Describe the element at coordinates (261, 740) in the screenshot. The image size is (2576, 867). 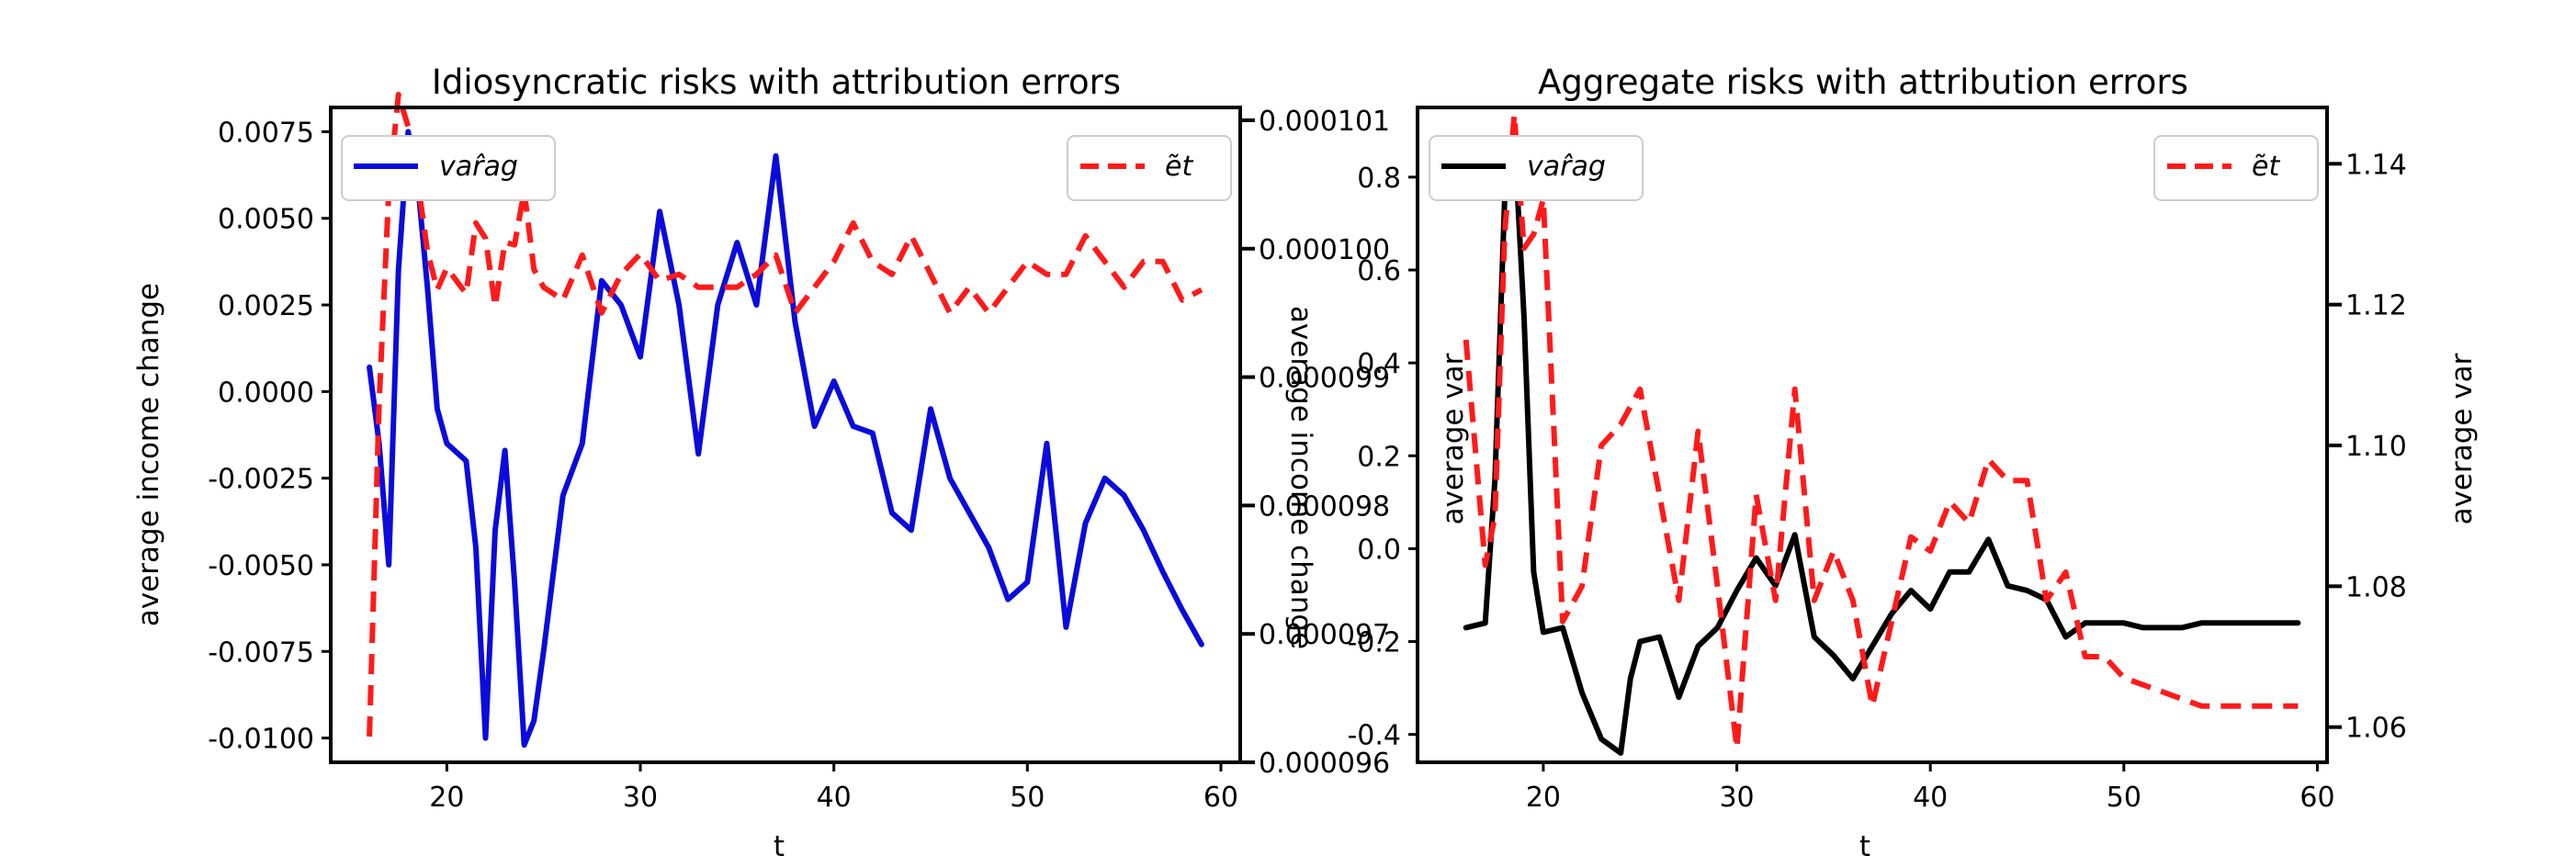
I see `y-tick-label-left: -0.0100` at that location.